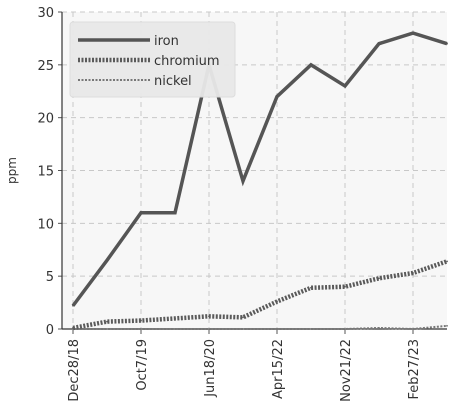  I want to click on legend-label-chromium: chromium, so click(187, 61).